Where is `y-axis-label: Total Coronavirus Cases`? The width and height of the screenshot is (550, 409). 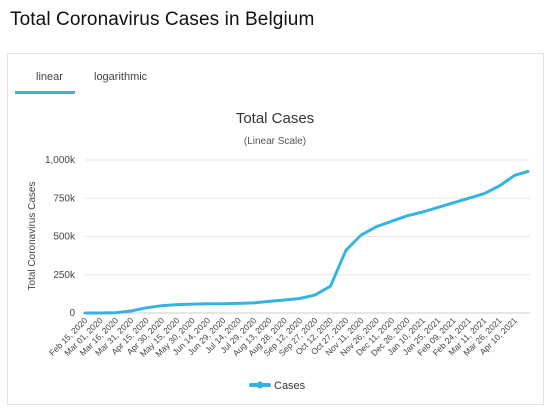 y-axis-label: Total Coronavirus Cases is located at coordinates (32, 236).